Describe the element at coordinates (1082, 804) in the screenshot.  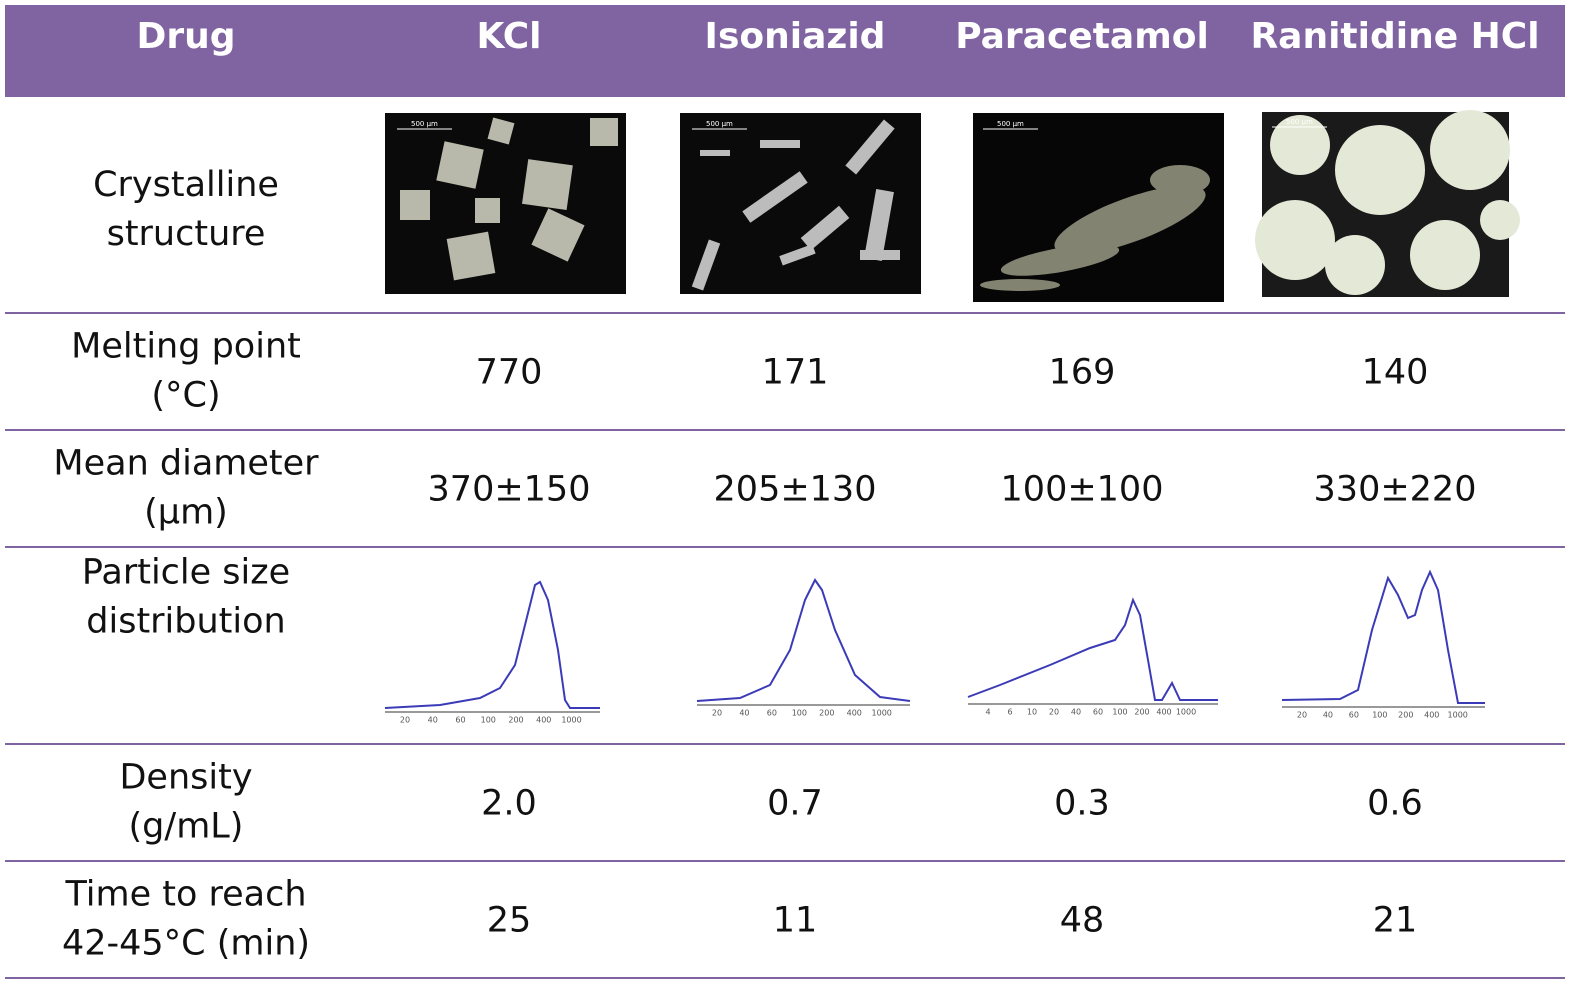
I see `cell-value: 0.3` at that location.